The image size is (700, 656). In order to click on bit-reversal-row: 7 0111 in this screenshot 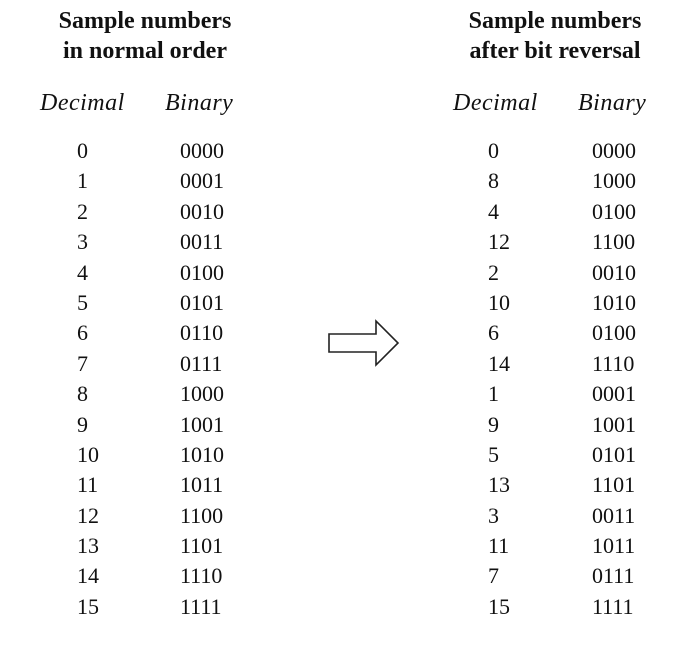, I will do `click(560, 577)`.